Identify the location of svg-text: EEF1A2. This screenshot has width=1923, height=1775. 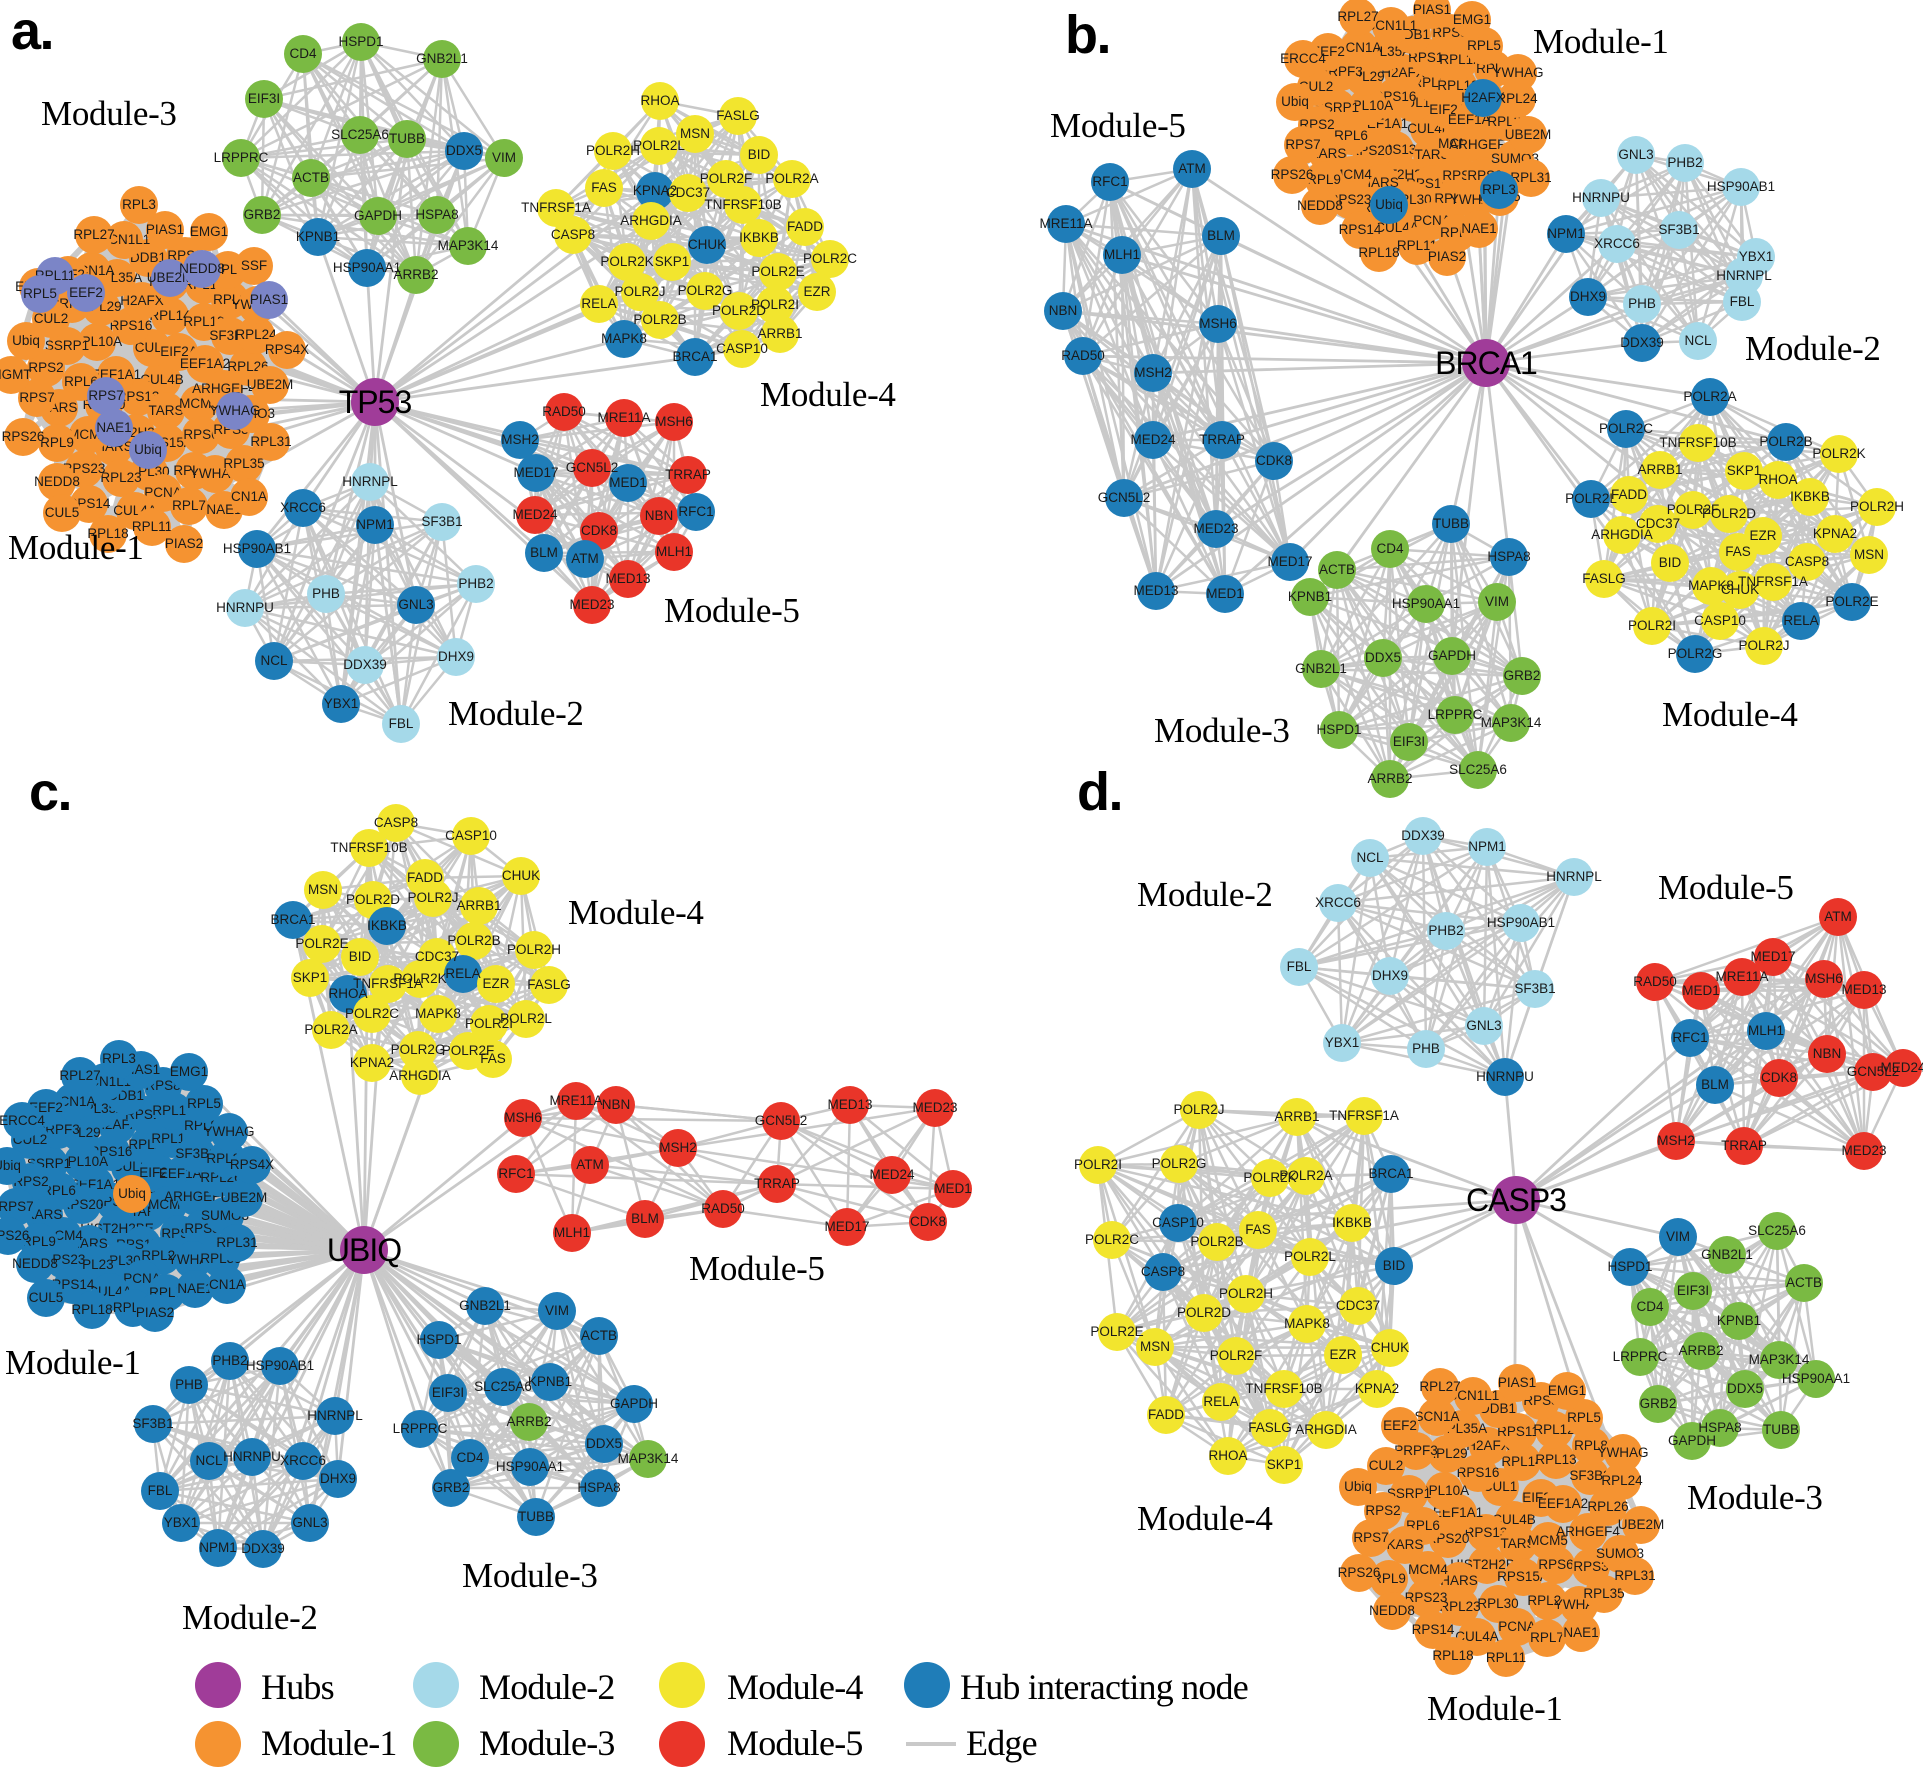
(205, 363).